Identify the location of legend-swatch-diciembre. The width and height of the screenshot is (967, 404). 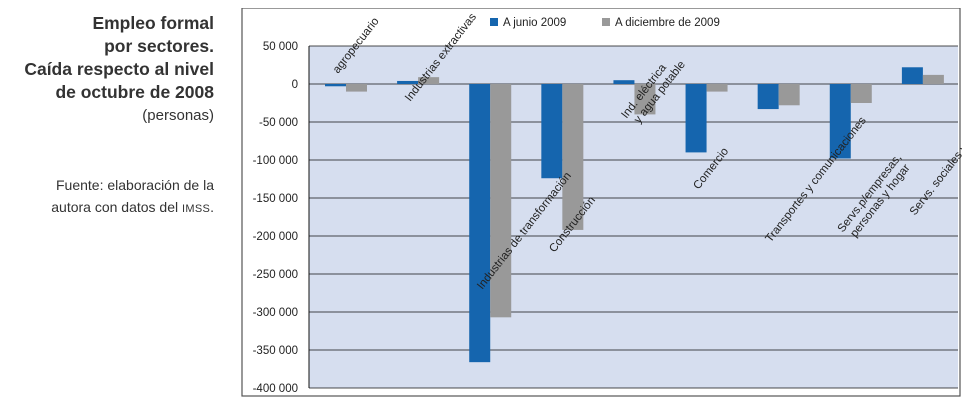
(606, 22).